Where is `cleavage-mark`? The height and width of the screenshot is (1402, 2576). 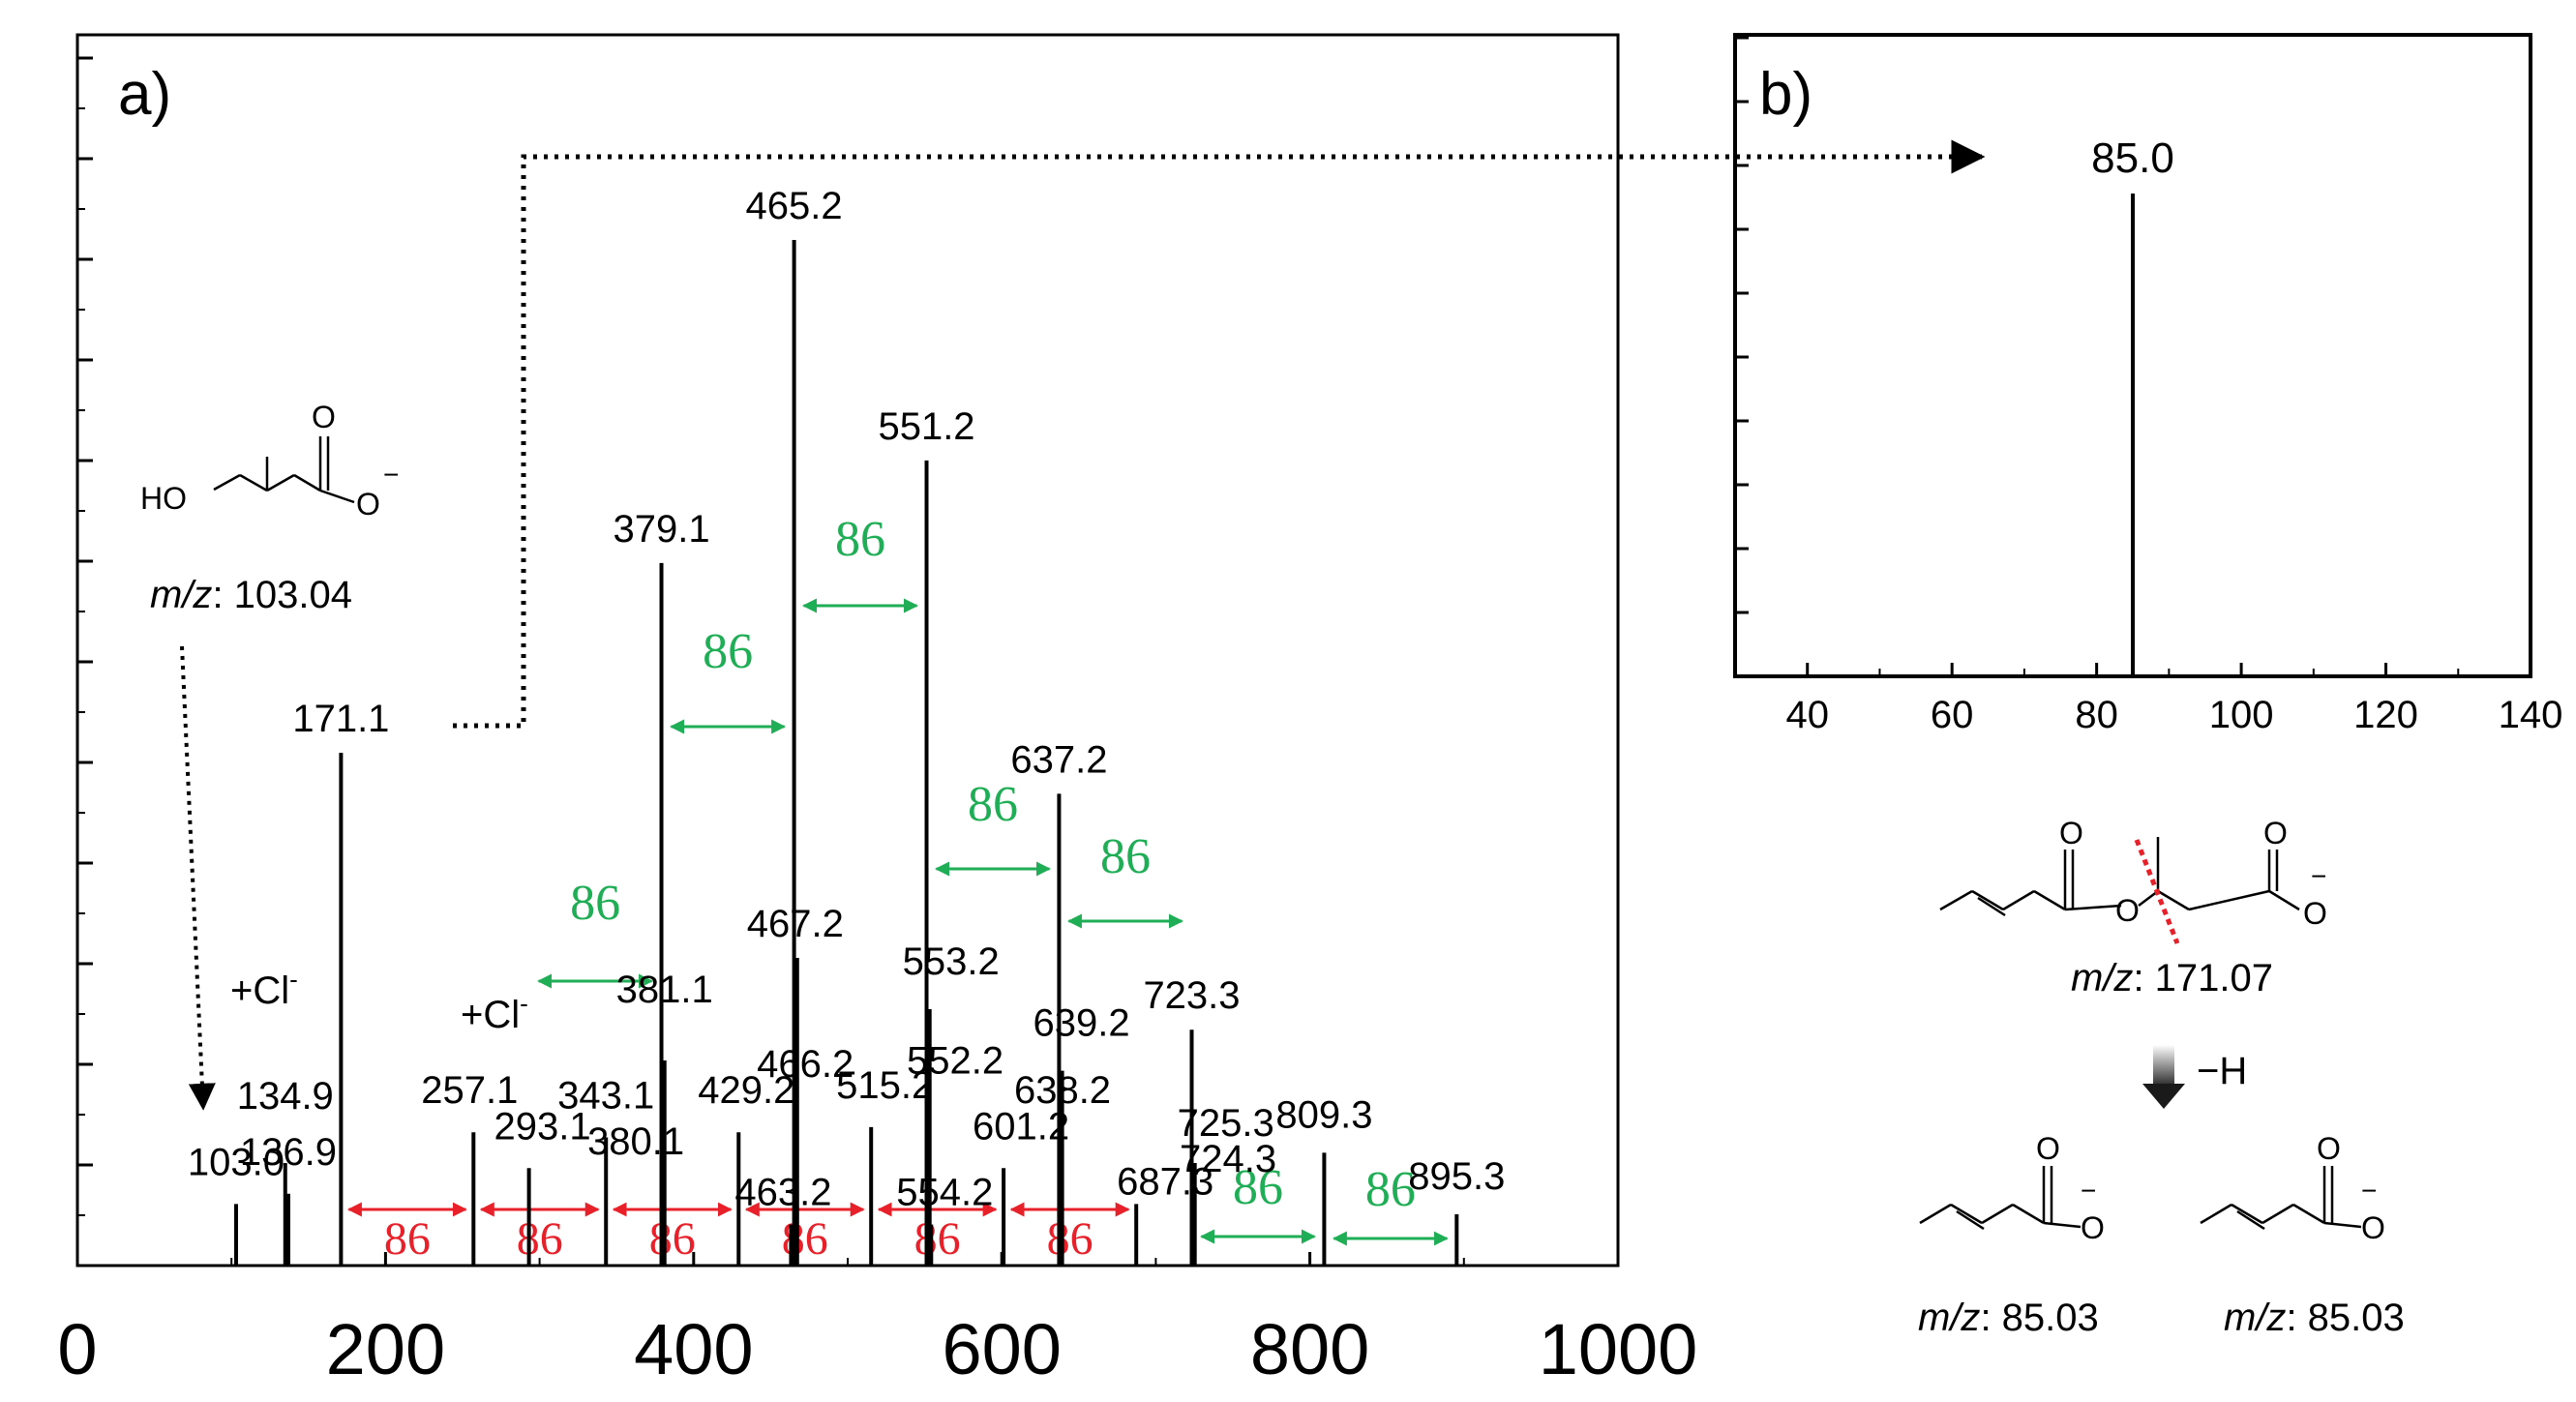 cleavage-mark is located at coordinates (2157, 891).